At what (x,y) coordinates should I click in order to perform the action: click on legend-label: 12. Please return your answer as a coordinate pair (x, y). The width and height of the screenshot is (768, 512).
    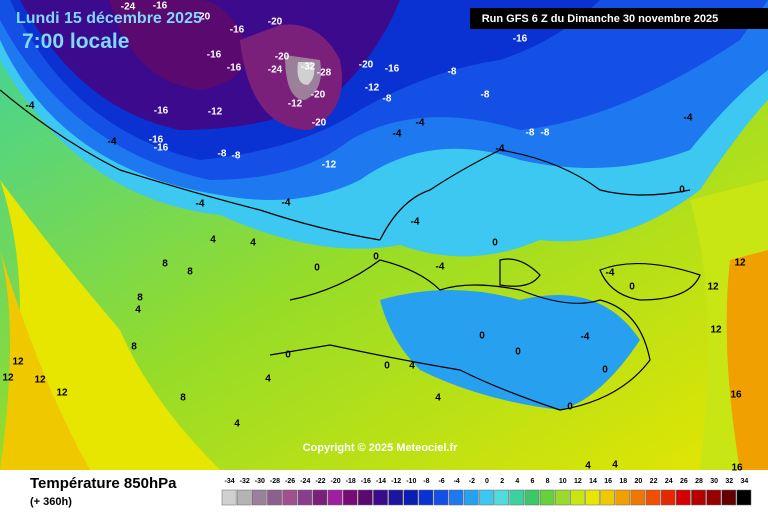
    Looking at the image, I should click on (578, 481).